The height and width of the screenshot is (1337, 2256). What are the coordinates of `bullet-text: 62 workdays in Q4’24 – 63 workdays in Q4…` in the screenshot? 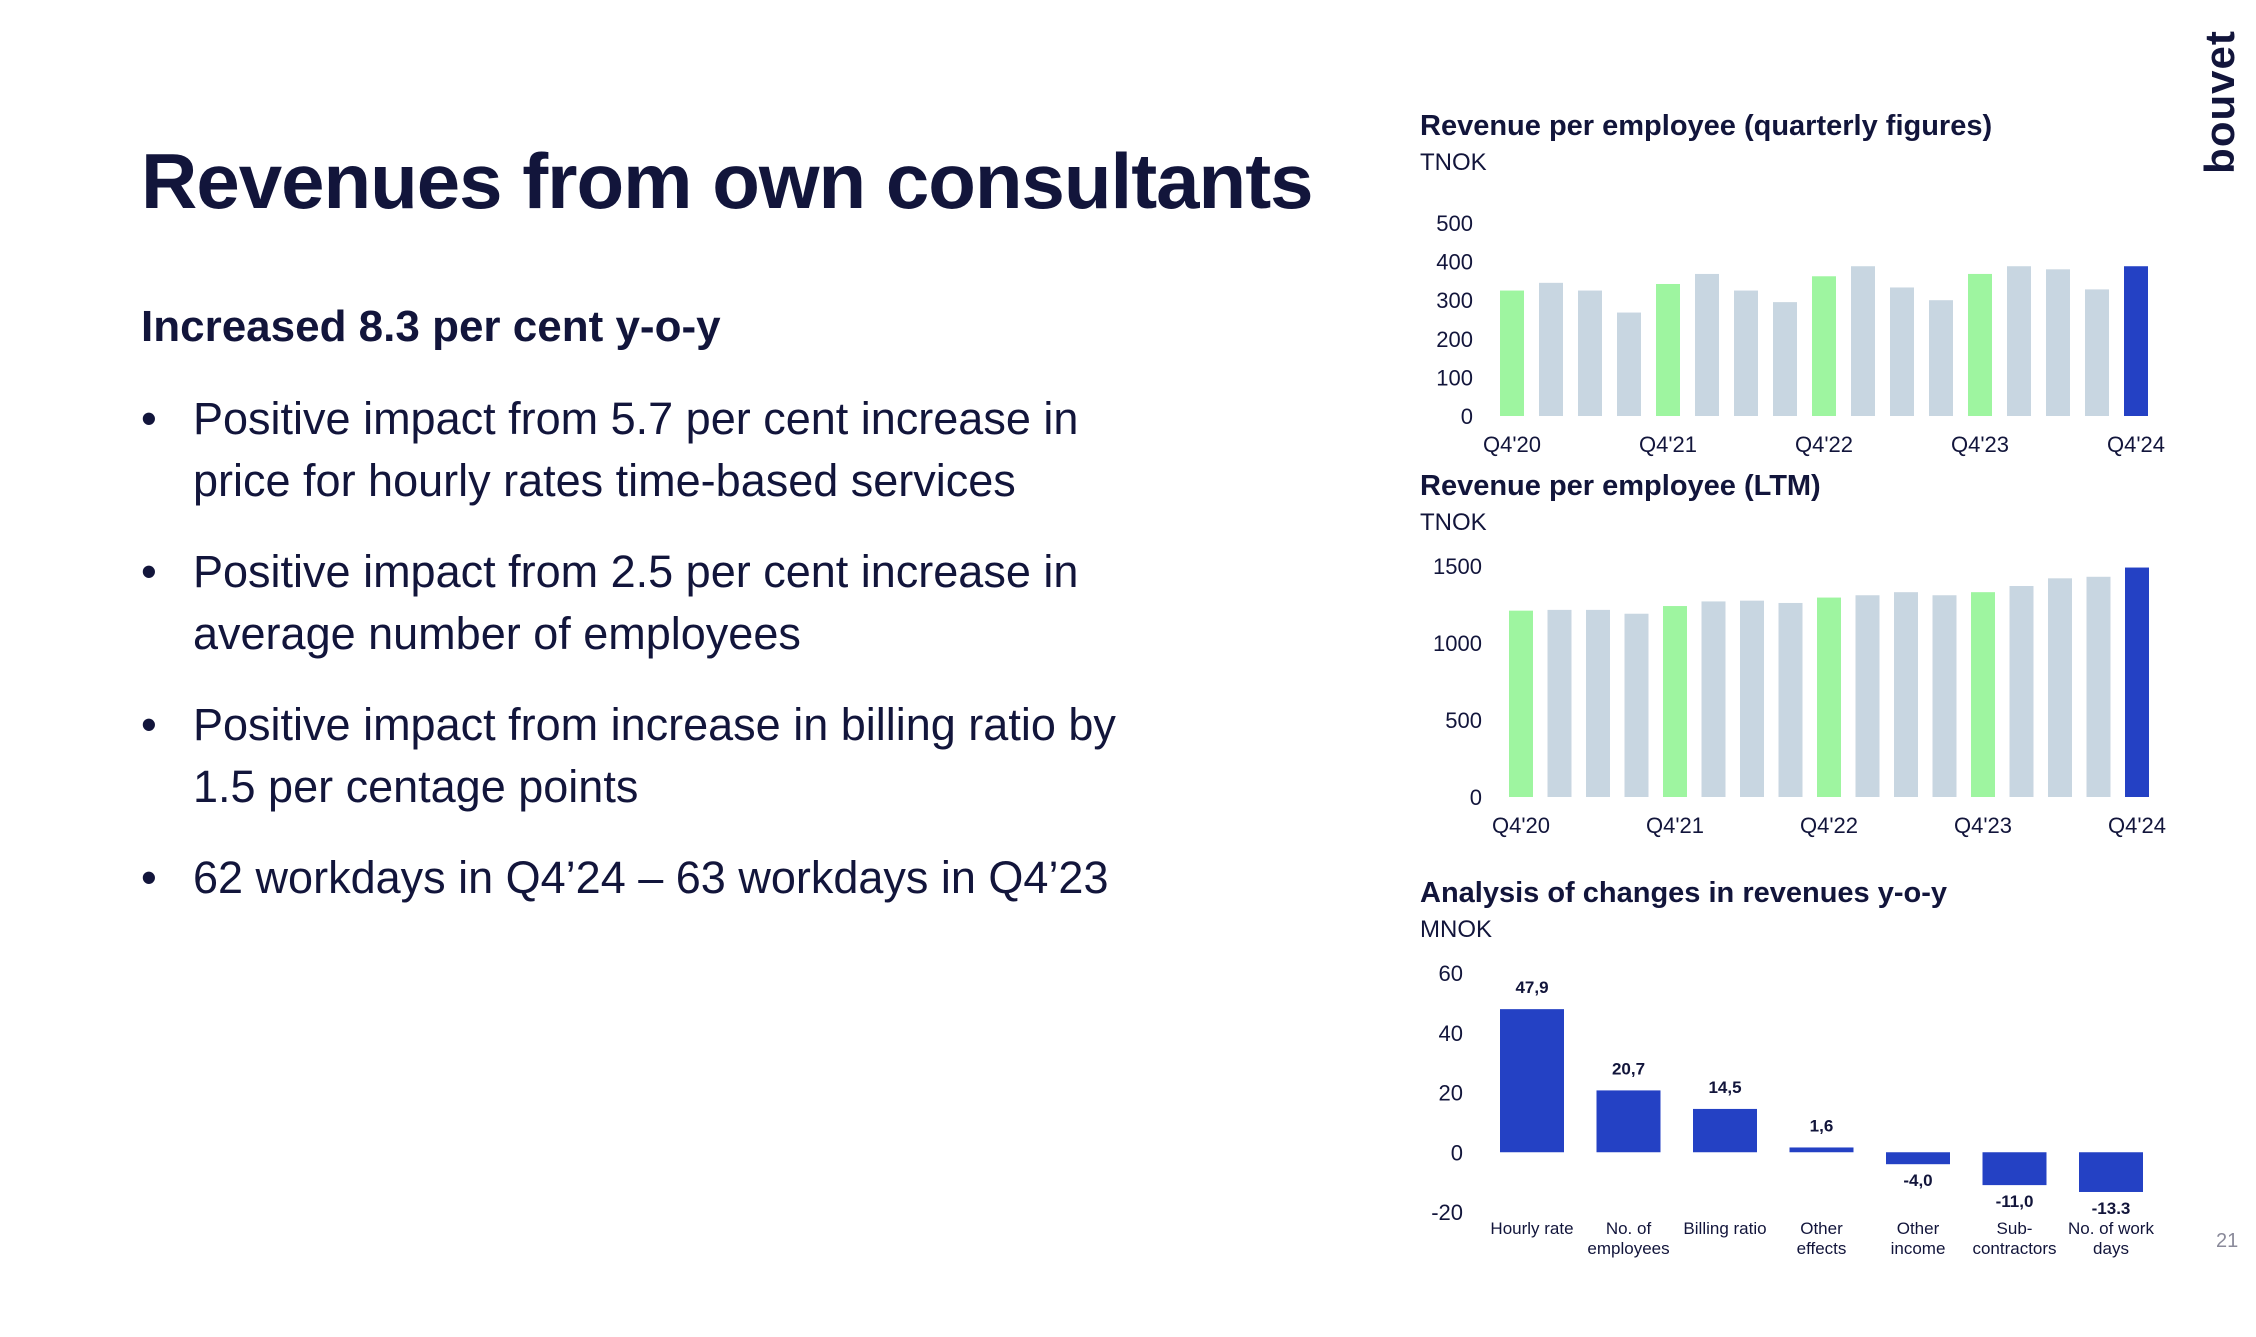 It's located at (651, 877).